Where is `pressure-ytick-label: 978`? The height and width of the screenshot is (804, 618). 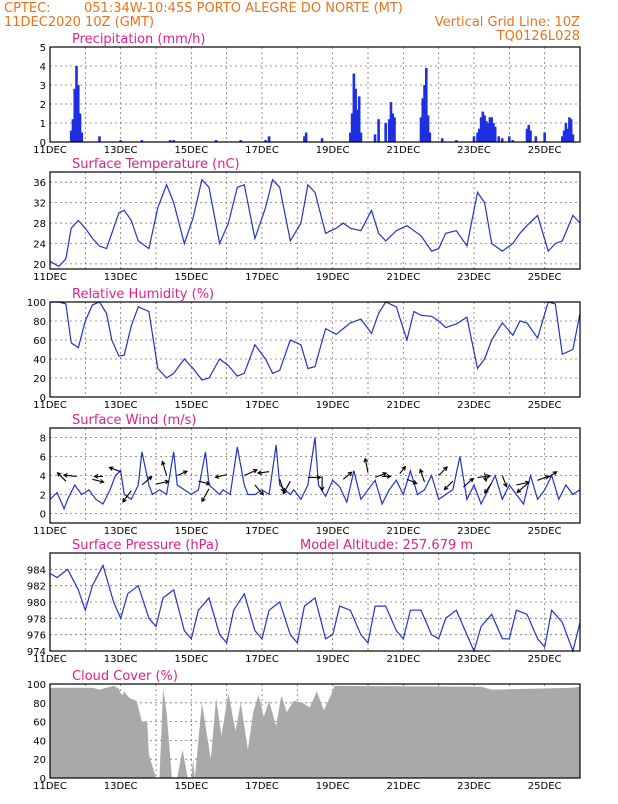 pressure-ytick-label: 978 is located at coordinates (36, 619).